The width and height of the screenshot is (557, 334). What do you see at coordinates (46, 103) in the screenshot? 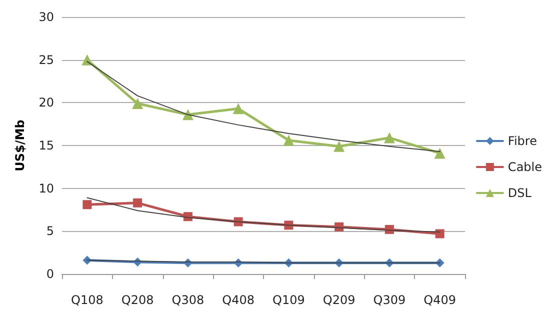
I see `y-tick-label: 20` at bounding box center [46, 103].